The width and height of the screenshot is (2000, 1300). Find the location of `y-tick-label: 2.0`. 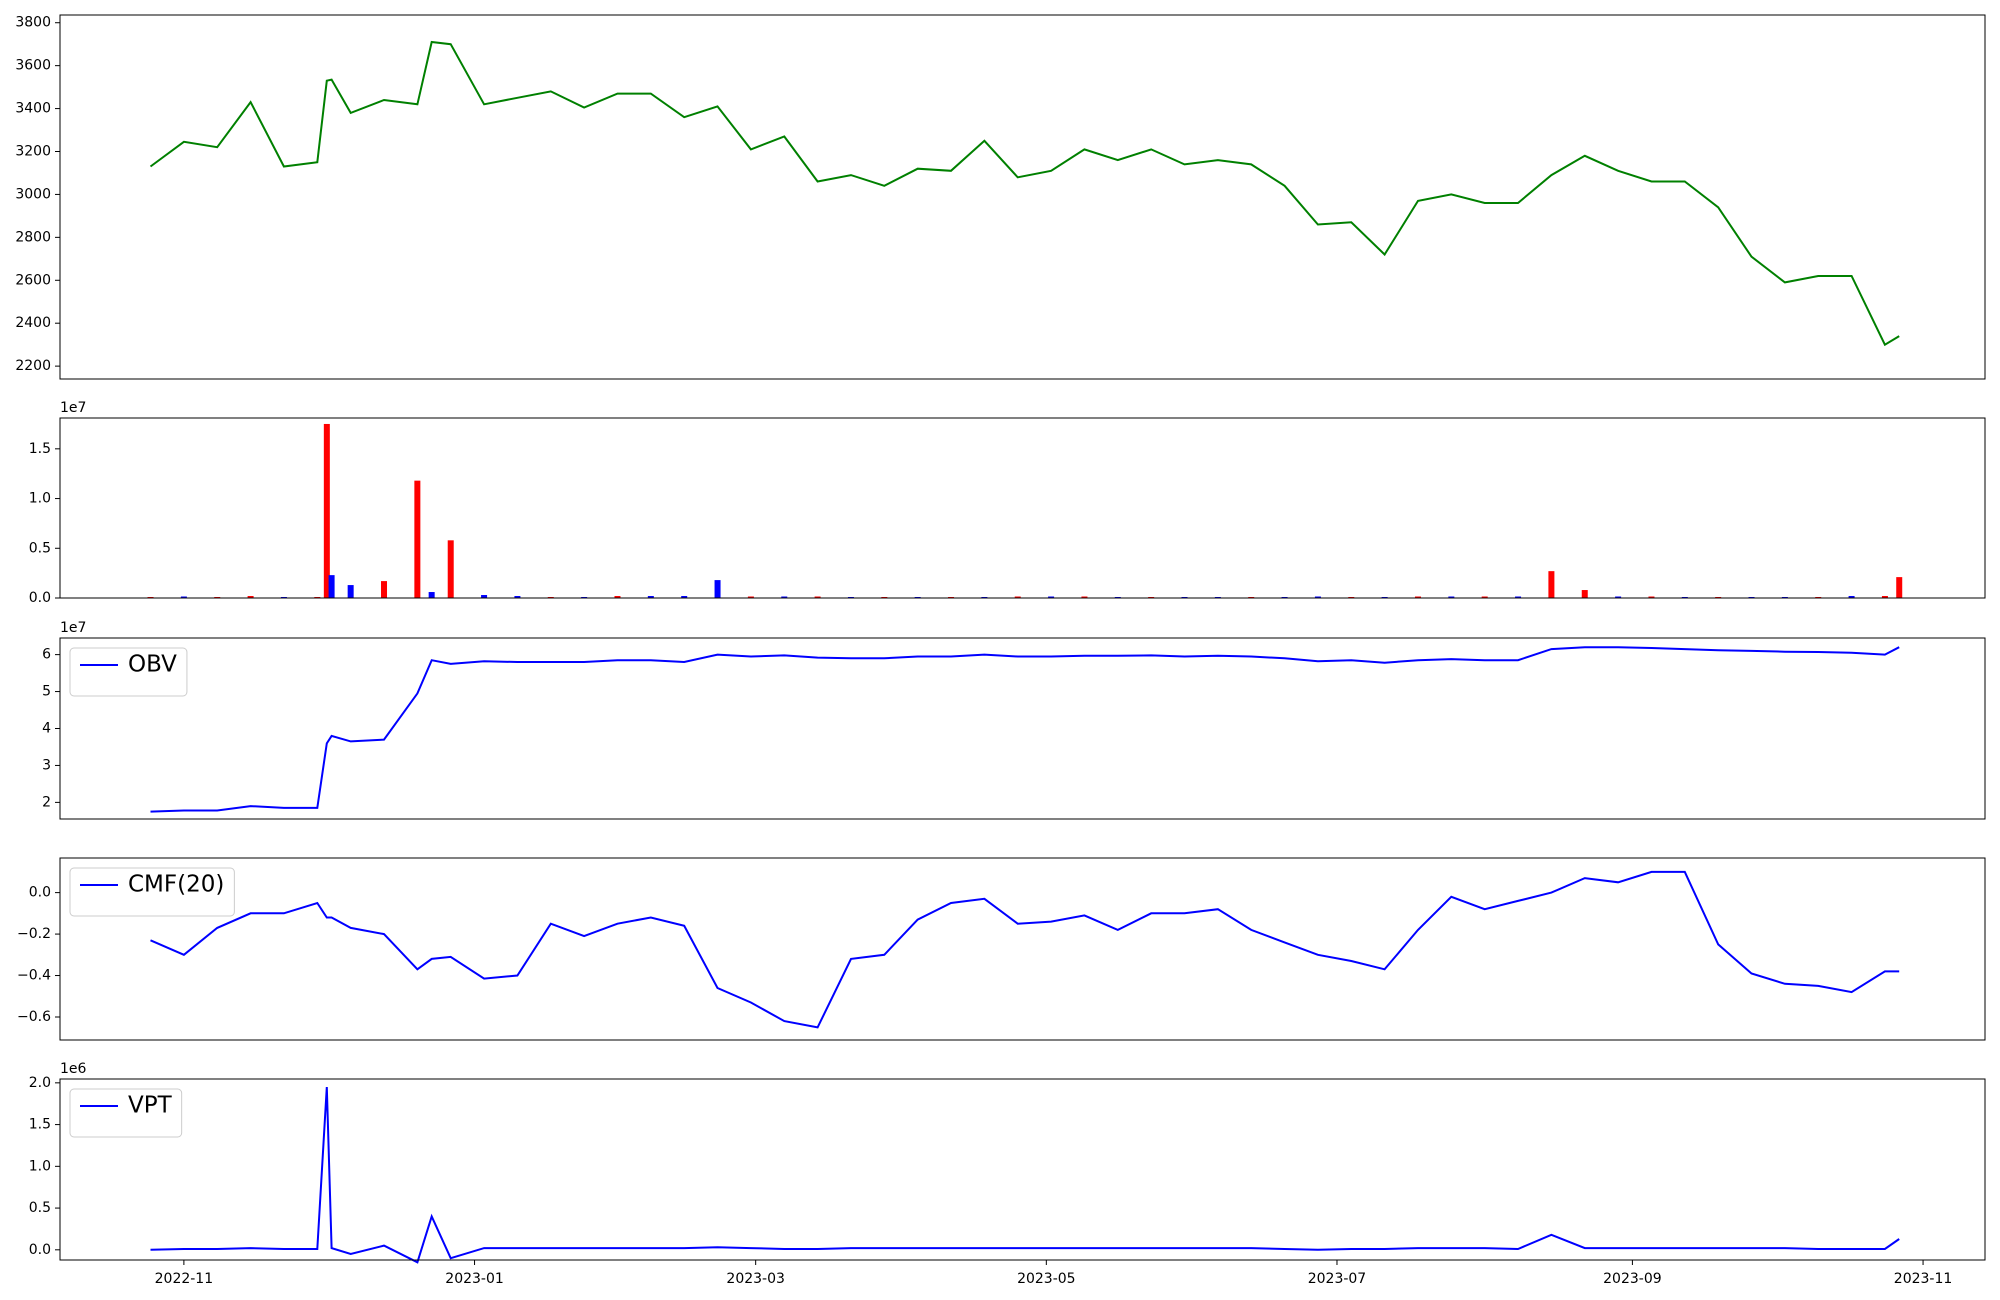

y-tick-label: 2.0 is located at coordinates (40, 1083).